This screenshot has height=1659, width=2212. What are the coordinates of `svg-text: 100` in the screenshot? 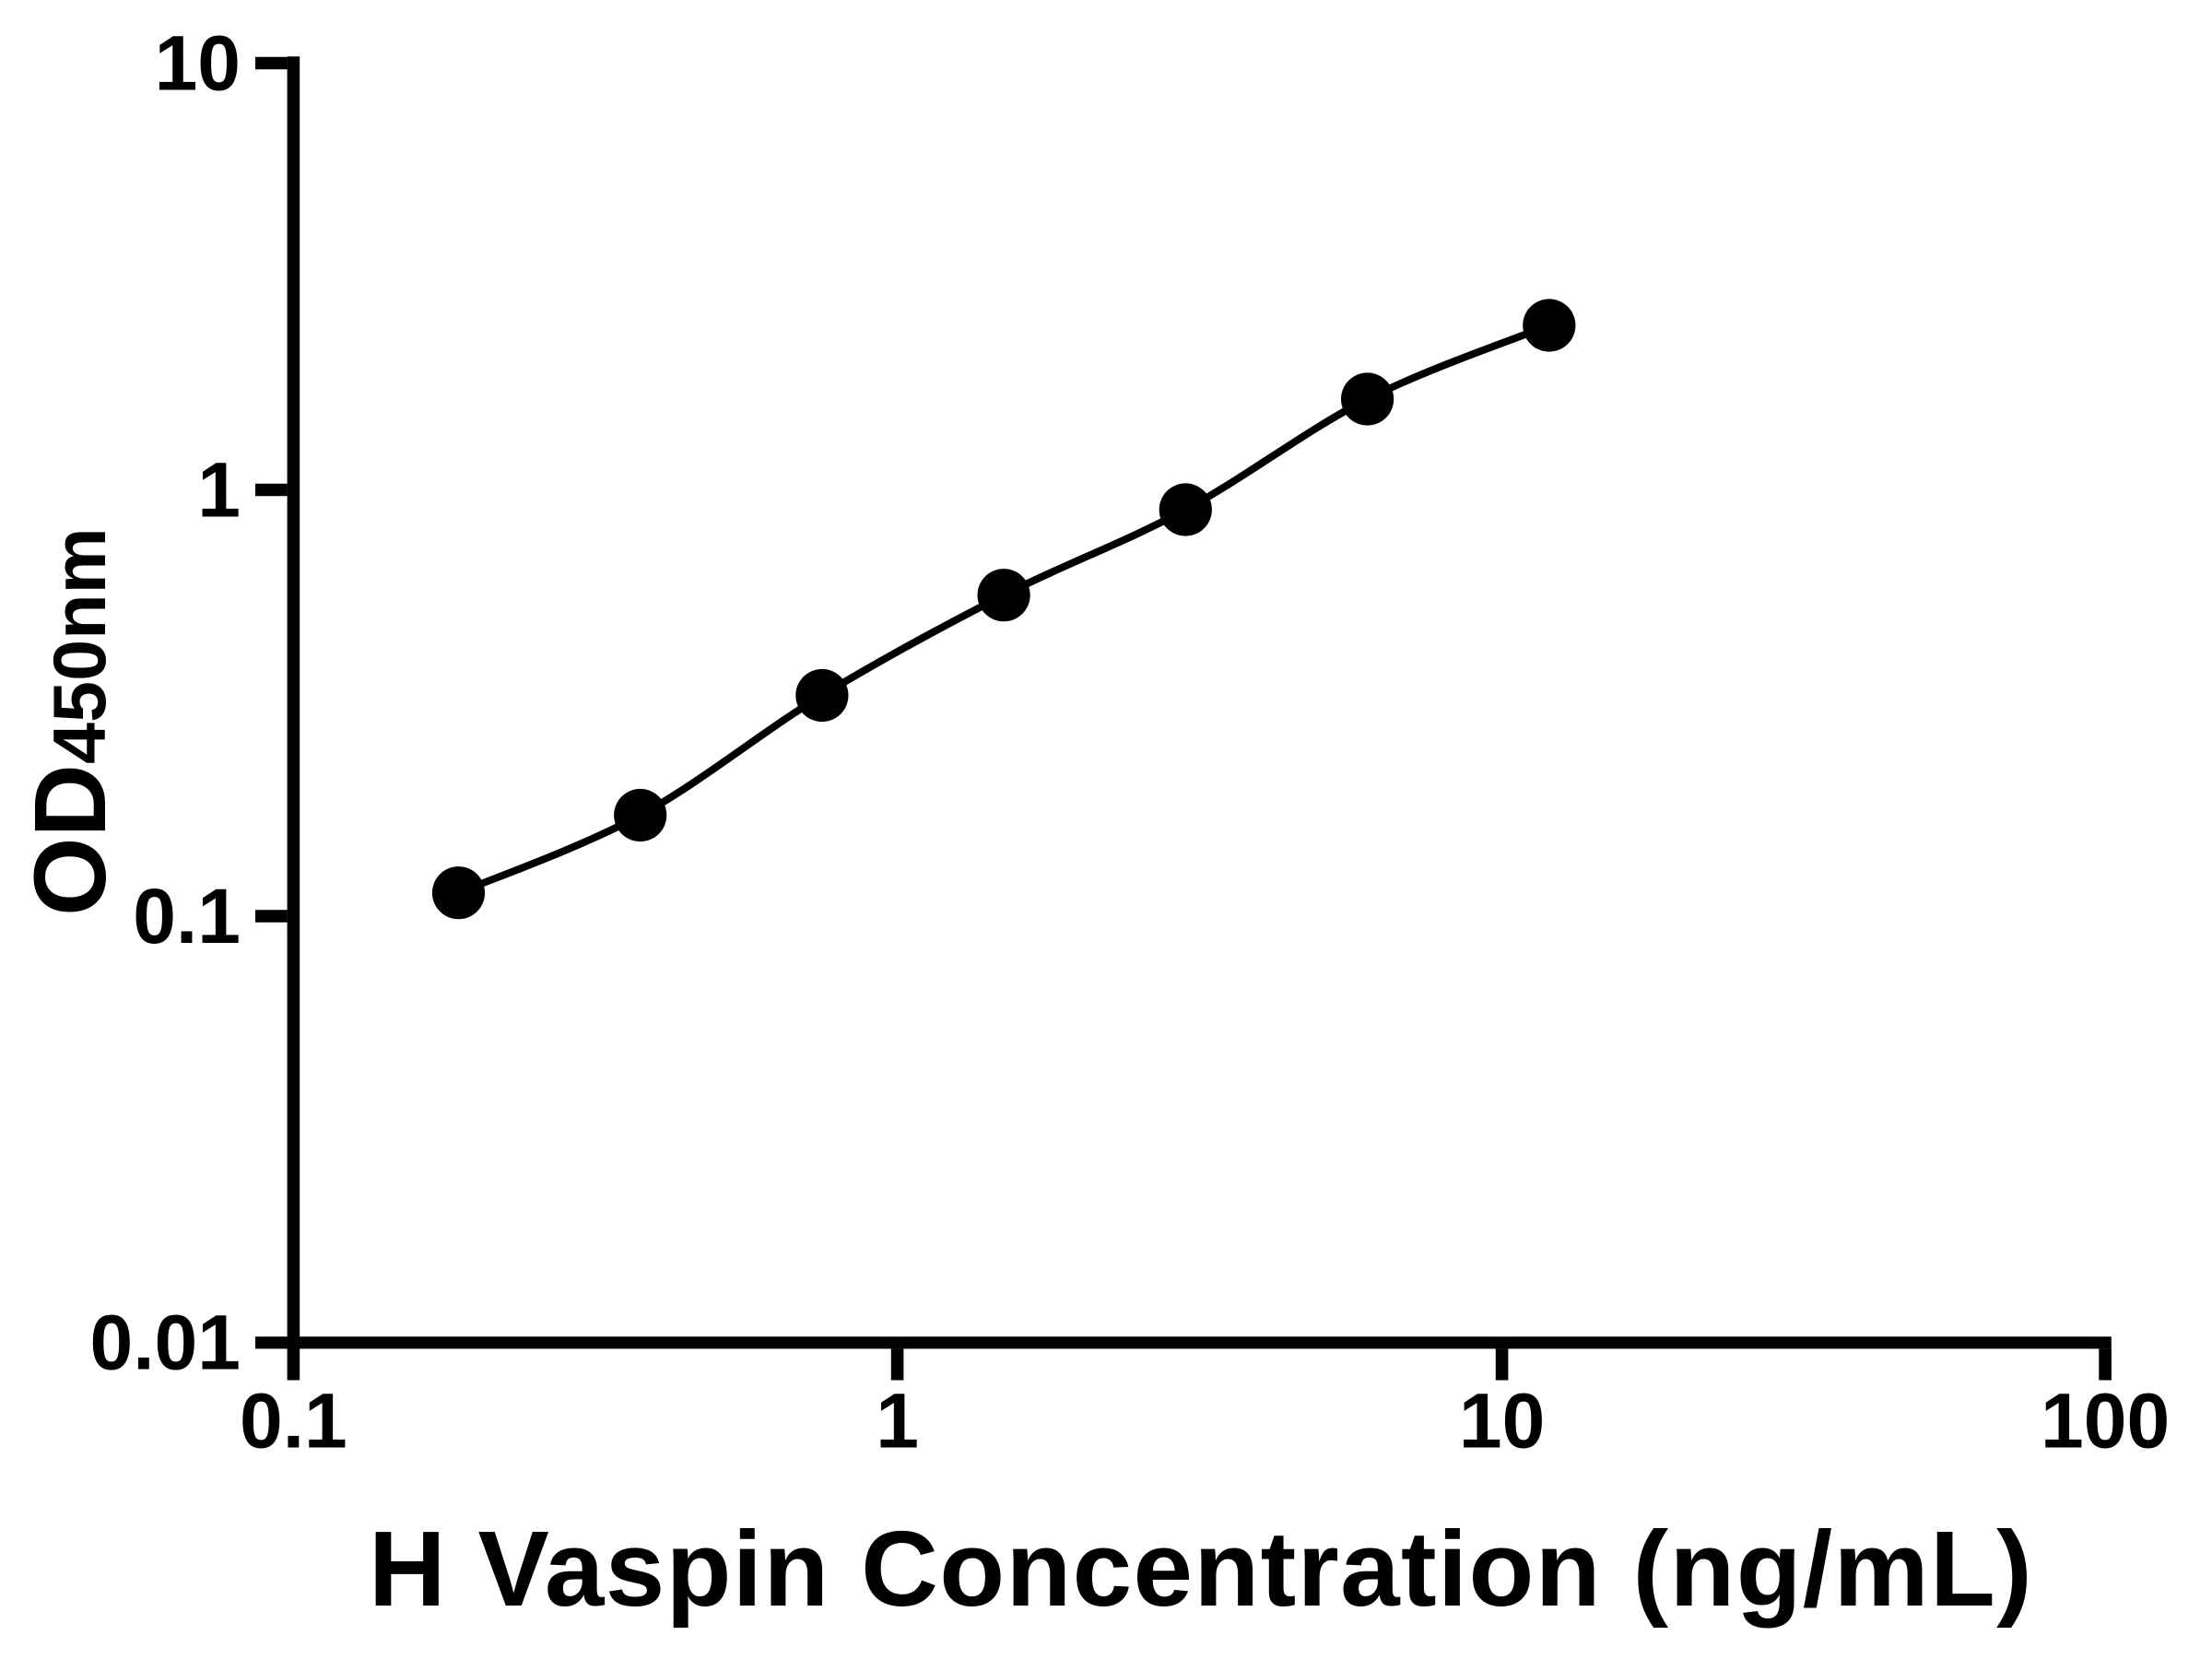 It's located at (2105, 1421).